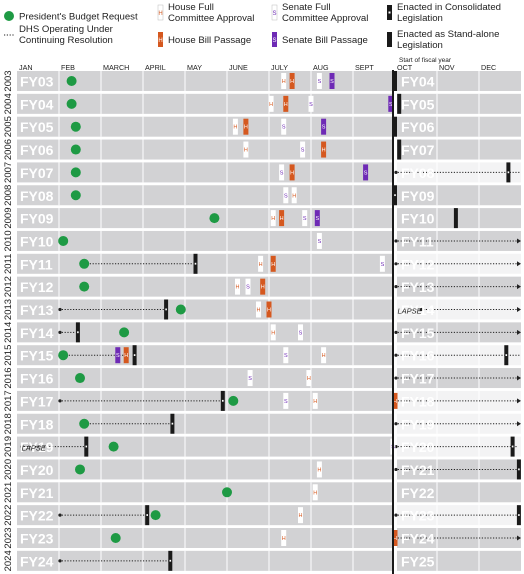 Image resolution: width=524 pixels, height=574 pixels. What do you see at coordinates (8, 240) in the screenshot?
I see `year-label: 2010` at bounding box center [8, 240].